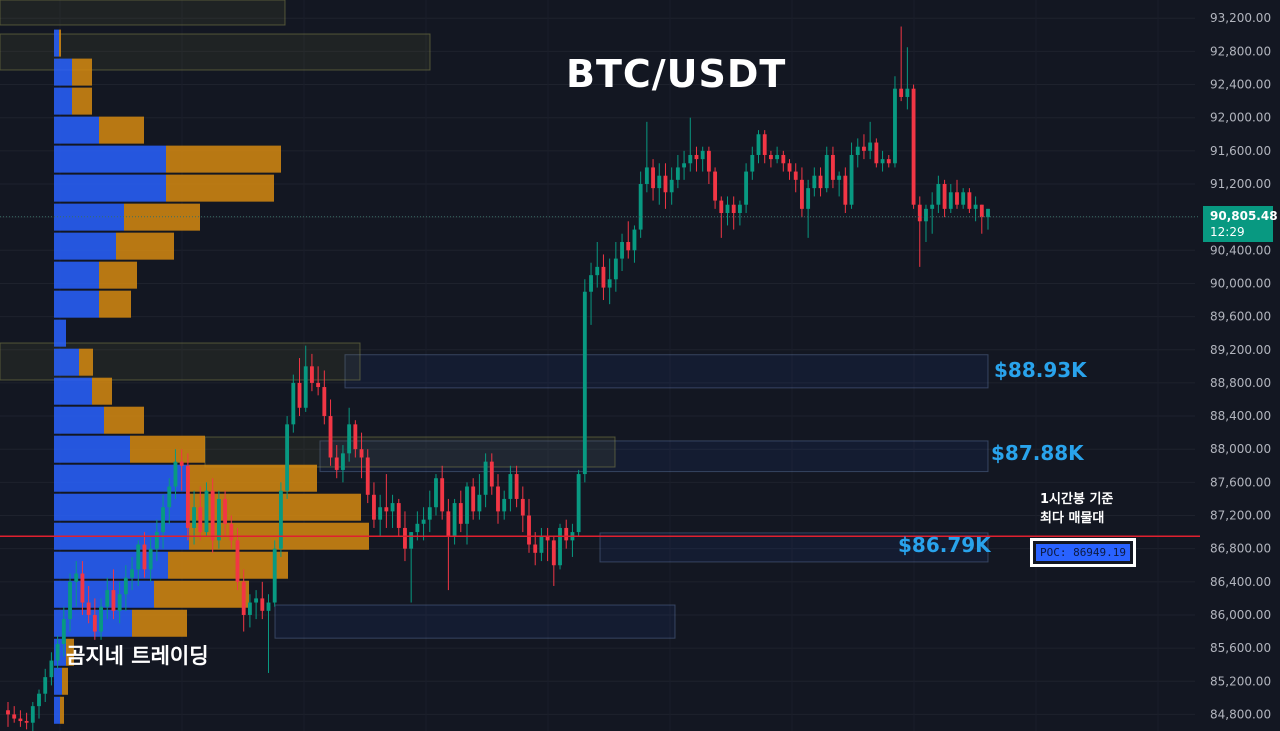 The width and height of the screenshot is (1280, 731). What do you see at coordinates (1240, 184) in the screenshot?
I see `price-tick-label: 91,200.00` at bounding box center [1240, 184].